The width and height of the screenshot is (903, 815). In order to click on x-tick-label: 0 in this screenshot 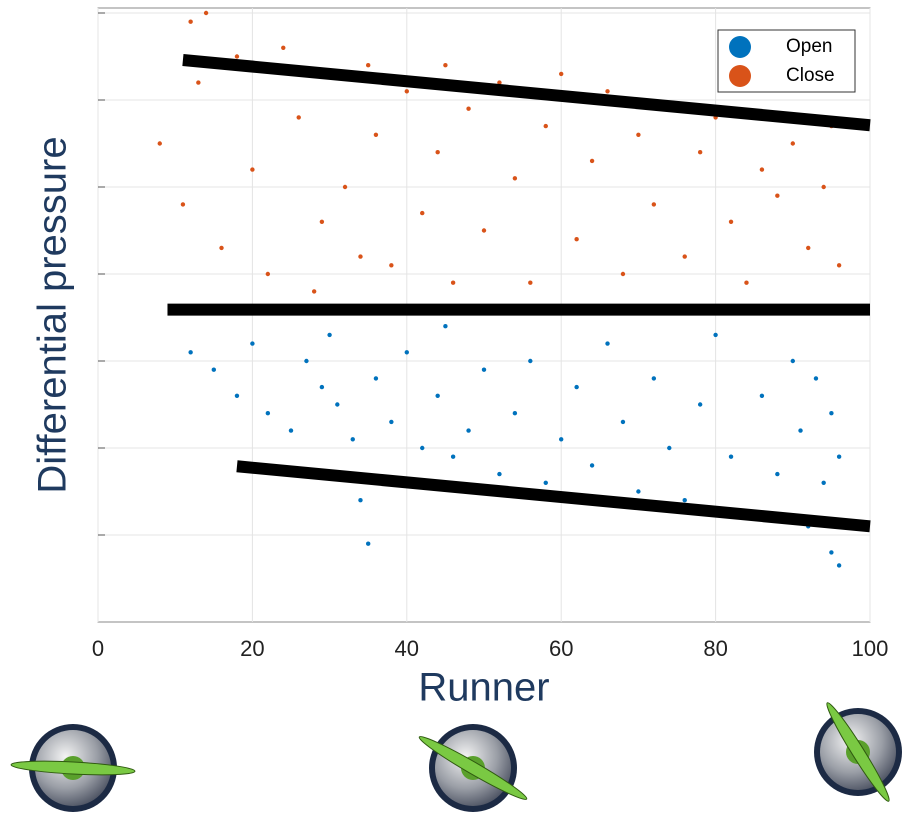, I will do `click(98, 648)`.